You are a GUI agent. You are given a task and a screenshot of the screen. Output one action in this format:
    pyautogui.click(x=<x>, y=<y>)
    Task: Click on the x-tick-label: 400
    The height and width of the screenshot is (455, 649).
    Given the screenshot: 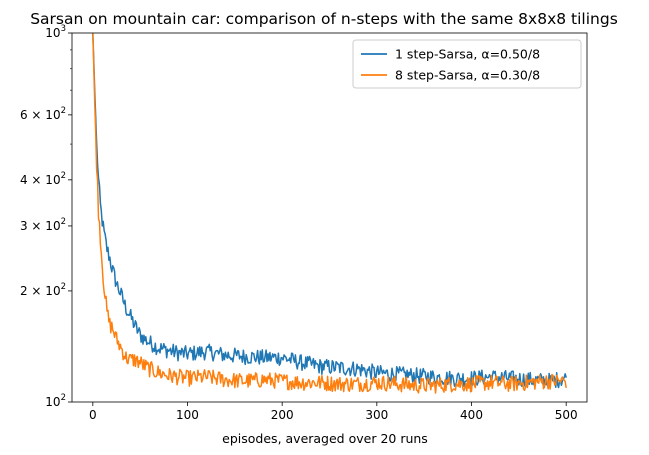 What is the action you would take?
    pyautogui.click(x=471, y=415)
    